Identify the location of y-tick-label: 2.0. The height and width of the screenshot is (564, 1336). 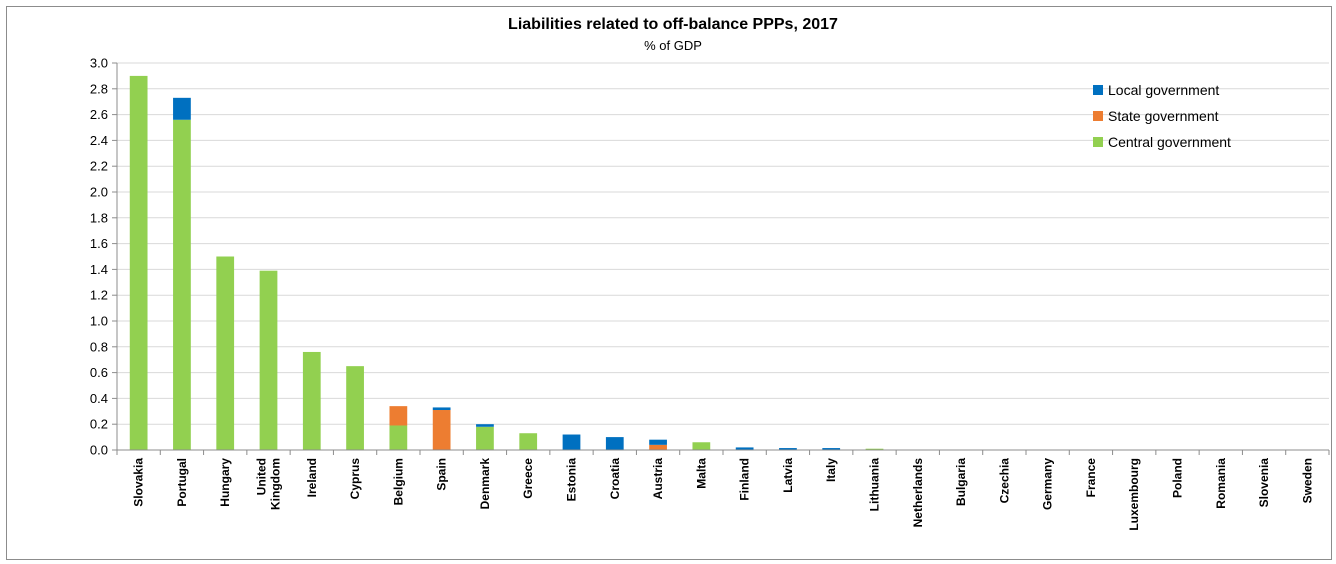
(99, 192).